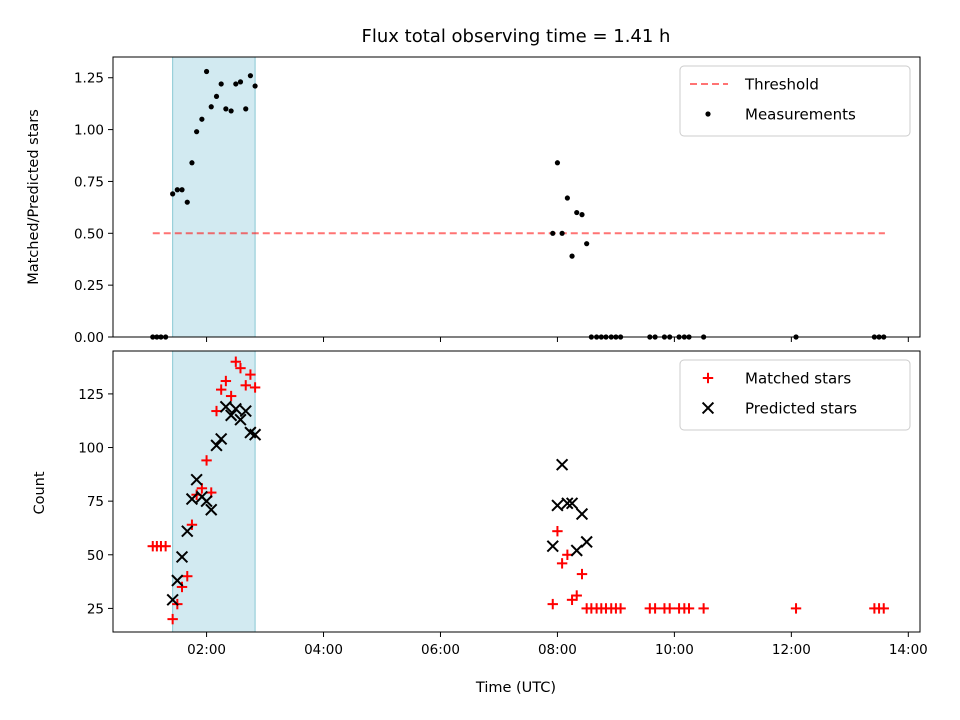 The width and height of the screenshot is (960, 720). What do you see at coordinates (89, 79) in the screenshot?
I see `y-tick-label: 1.25` at bounding box center [89, 79].